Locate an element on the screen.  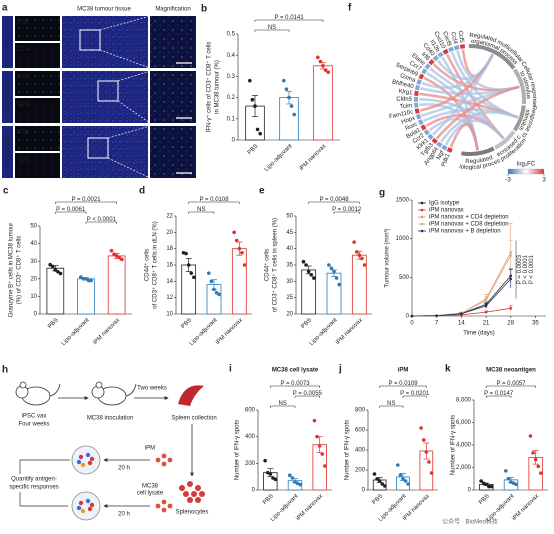
y-tick-label: 30 is located at coordinates (289, 282).